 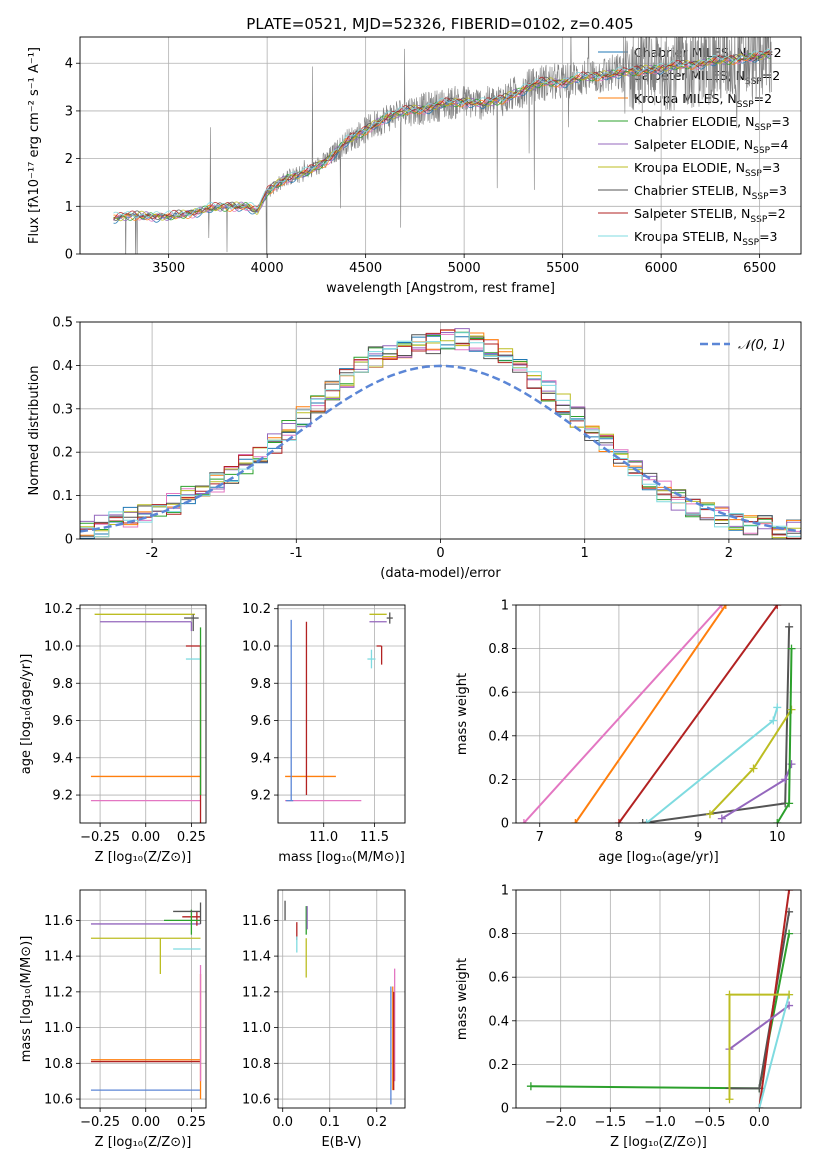 I want to click on mass_vs_ebv-ytick-label: 11.4, so click(x=256, y=957).